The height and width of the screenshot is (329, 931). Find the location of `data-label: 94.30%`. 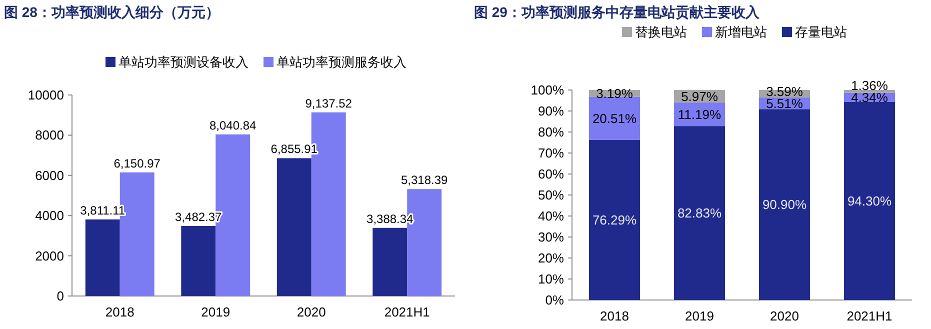

data-label: 94.30% is located at coordinates (869, 200).